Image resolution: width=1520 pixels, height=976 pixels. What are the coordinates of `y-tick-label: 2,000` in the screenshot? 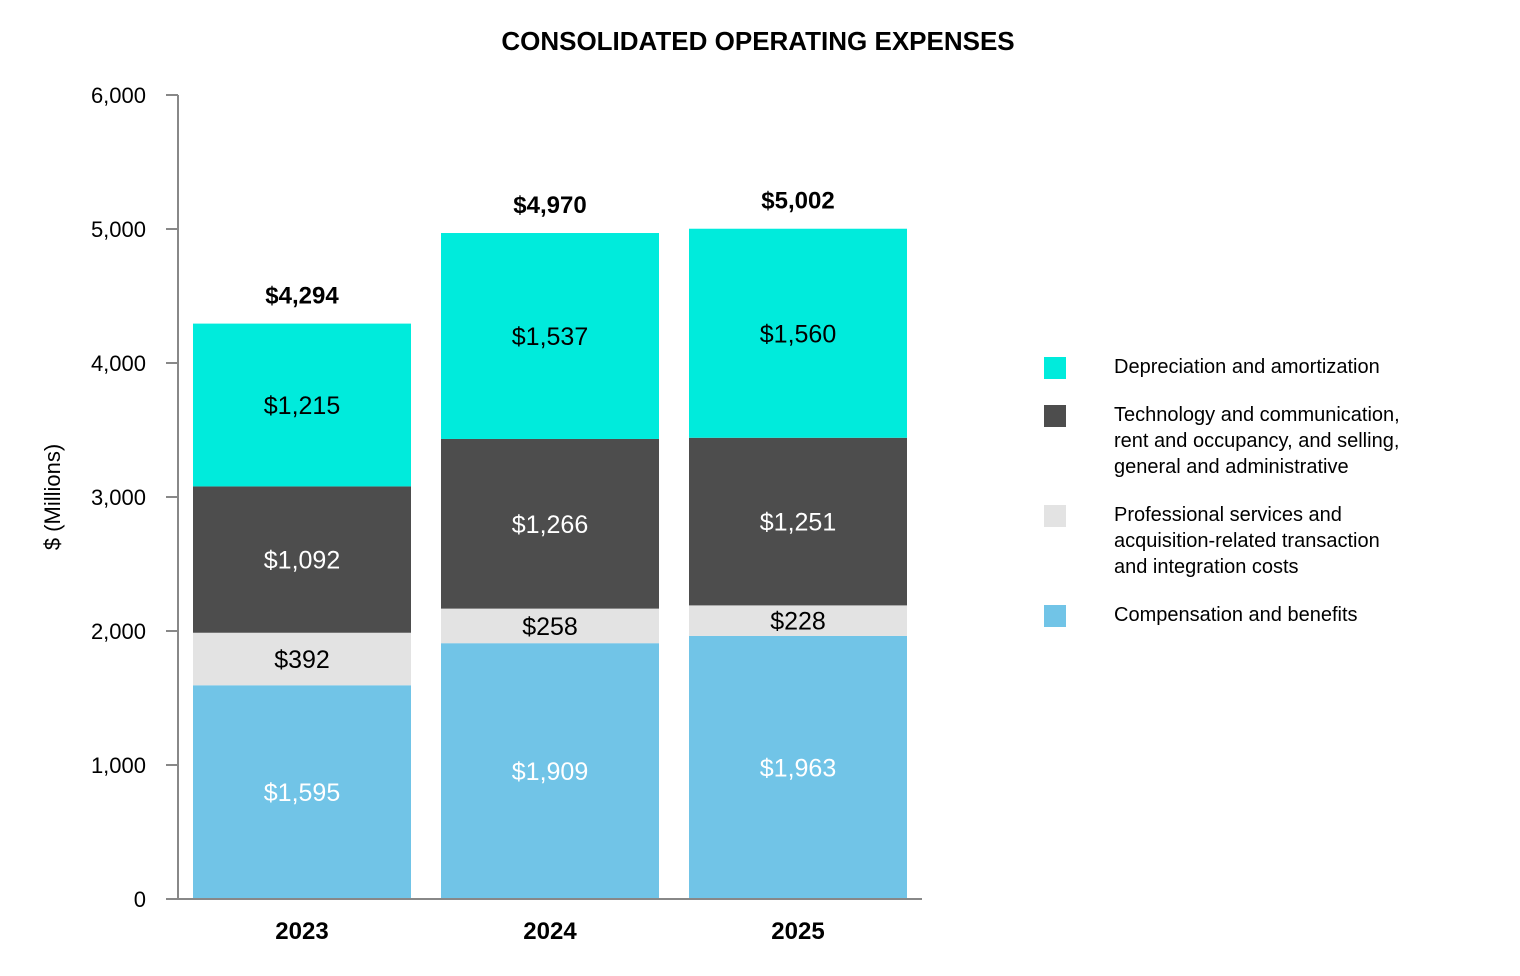 It's located at (118, 631).